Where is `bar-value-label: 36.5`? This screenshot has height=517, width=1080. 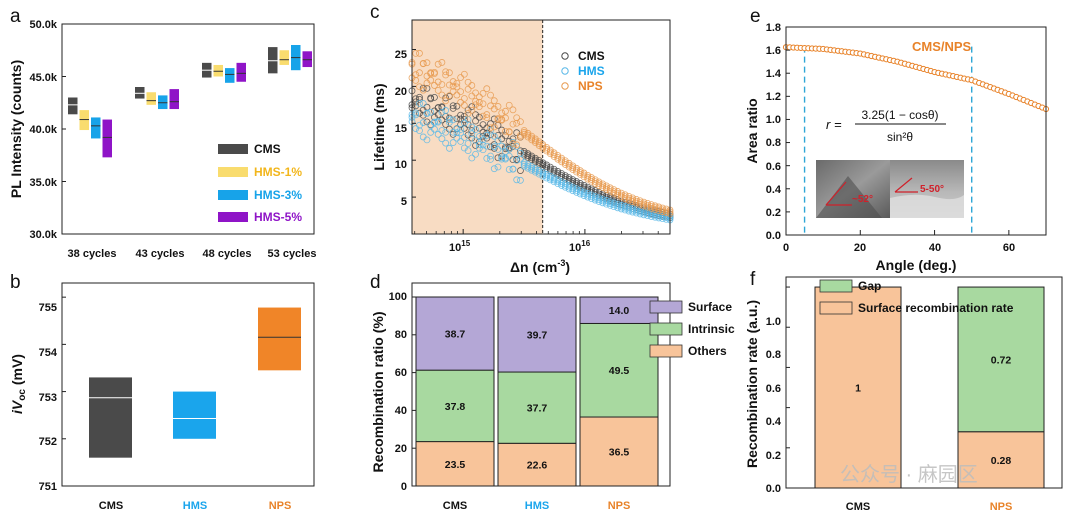
bar-value-label: 36.5 is located at coordinates (619, 453).